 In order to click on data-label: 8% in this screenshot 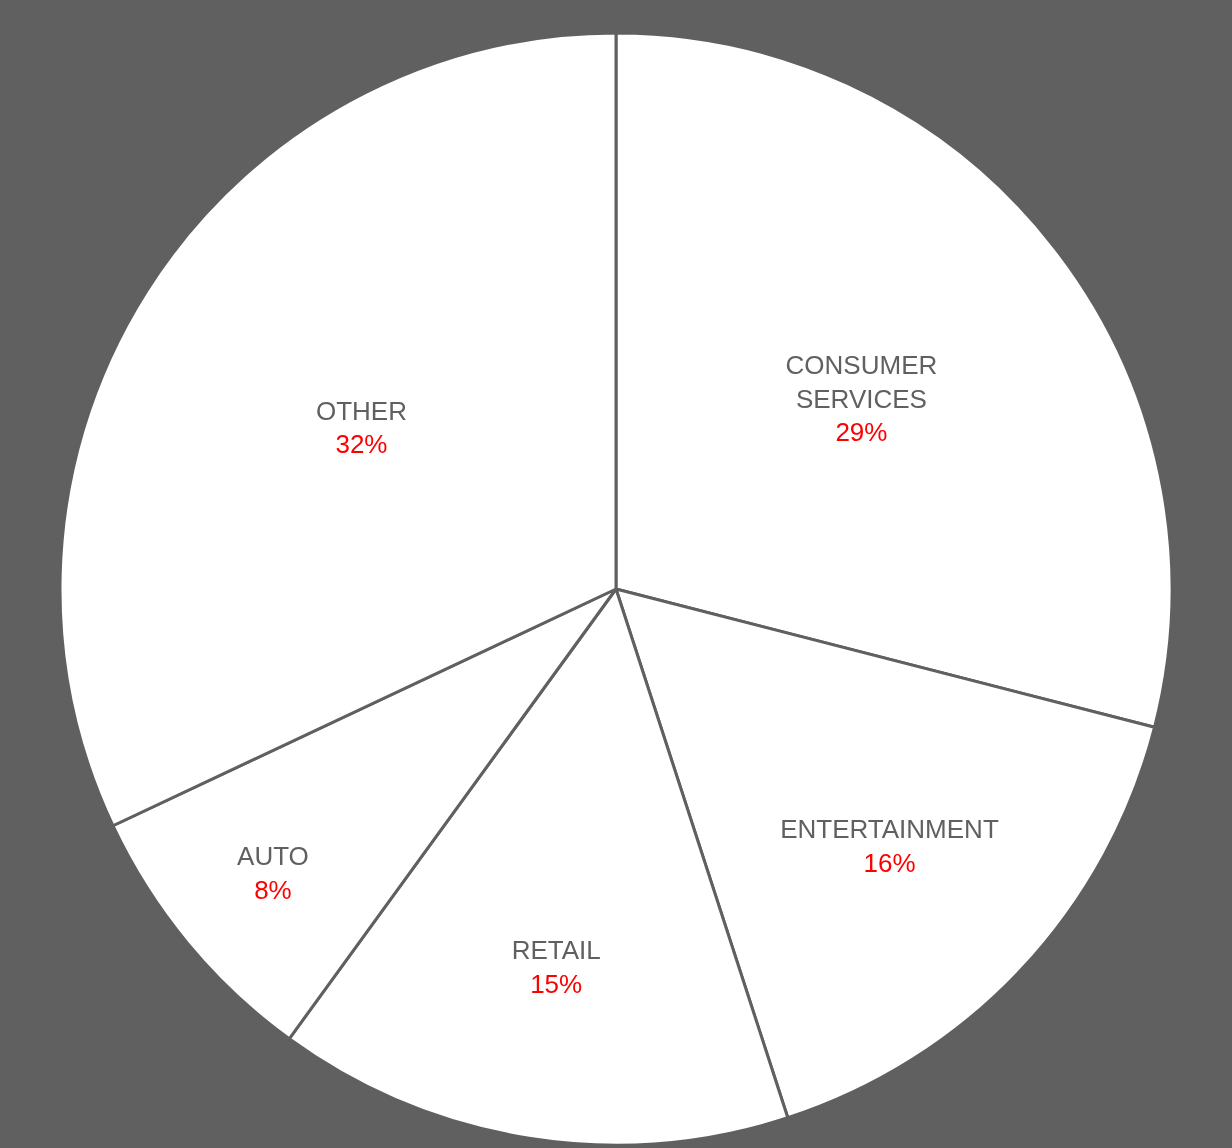, I will do `click(273, 889)`.